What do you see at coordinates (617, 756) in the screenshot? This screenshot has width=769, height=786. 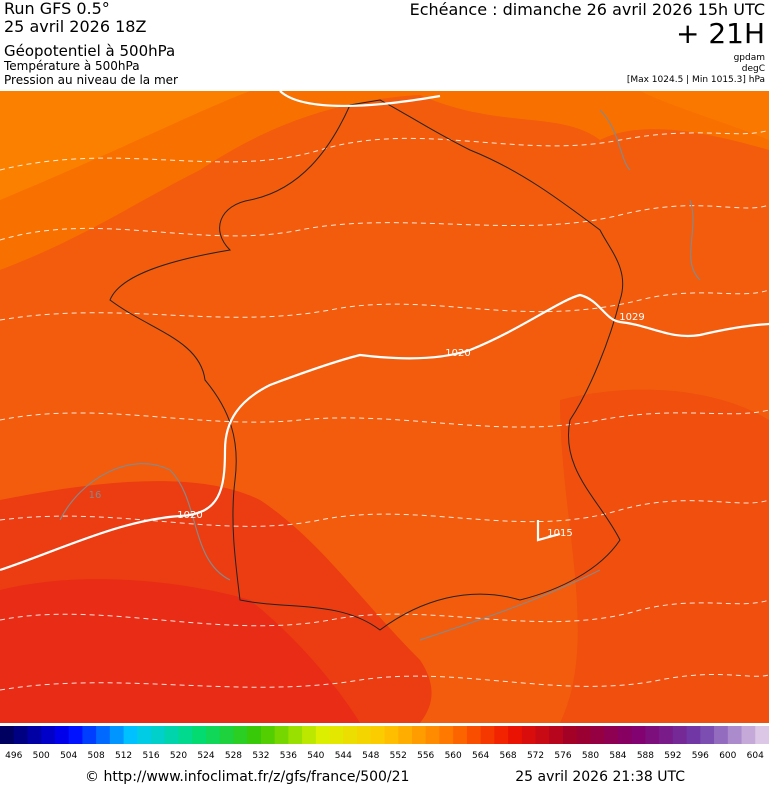 I see `scale-label: 584` at bounding box center [617, 756].